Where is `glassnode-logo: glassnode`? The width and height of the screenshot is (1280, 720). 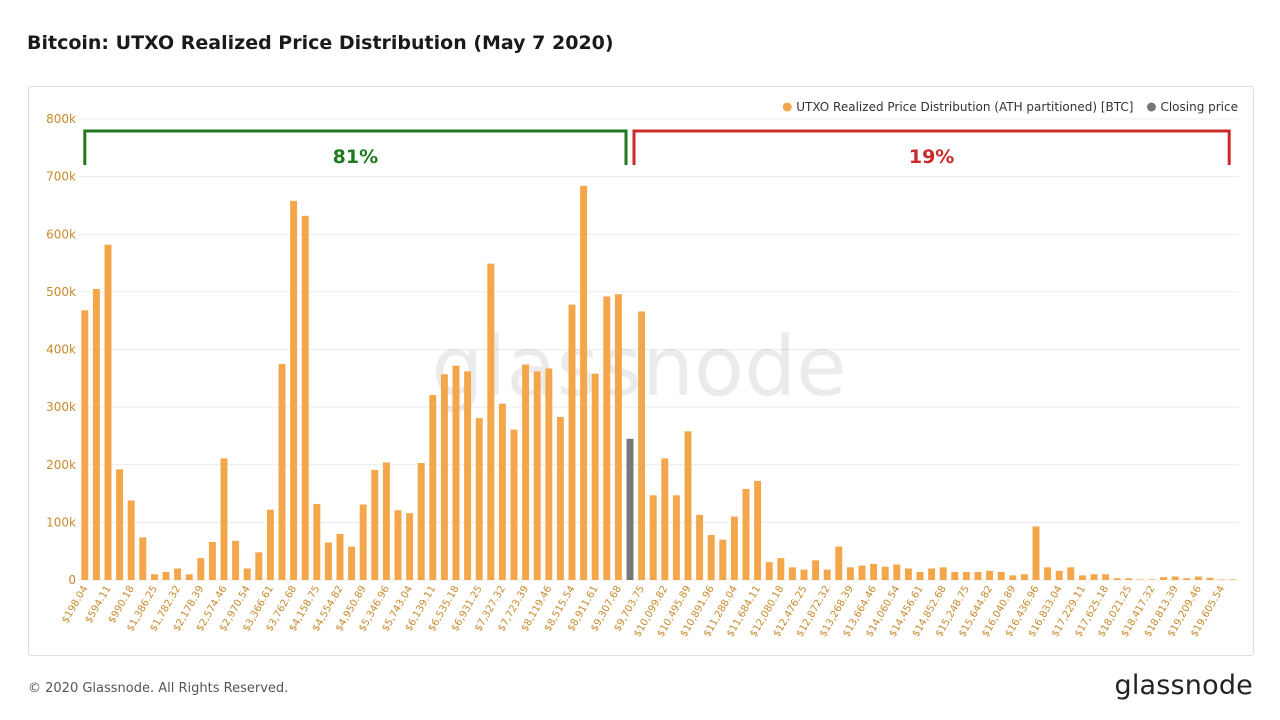
glassnode-logo: glassnode is located at coordinates (1183, 685).